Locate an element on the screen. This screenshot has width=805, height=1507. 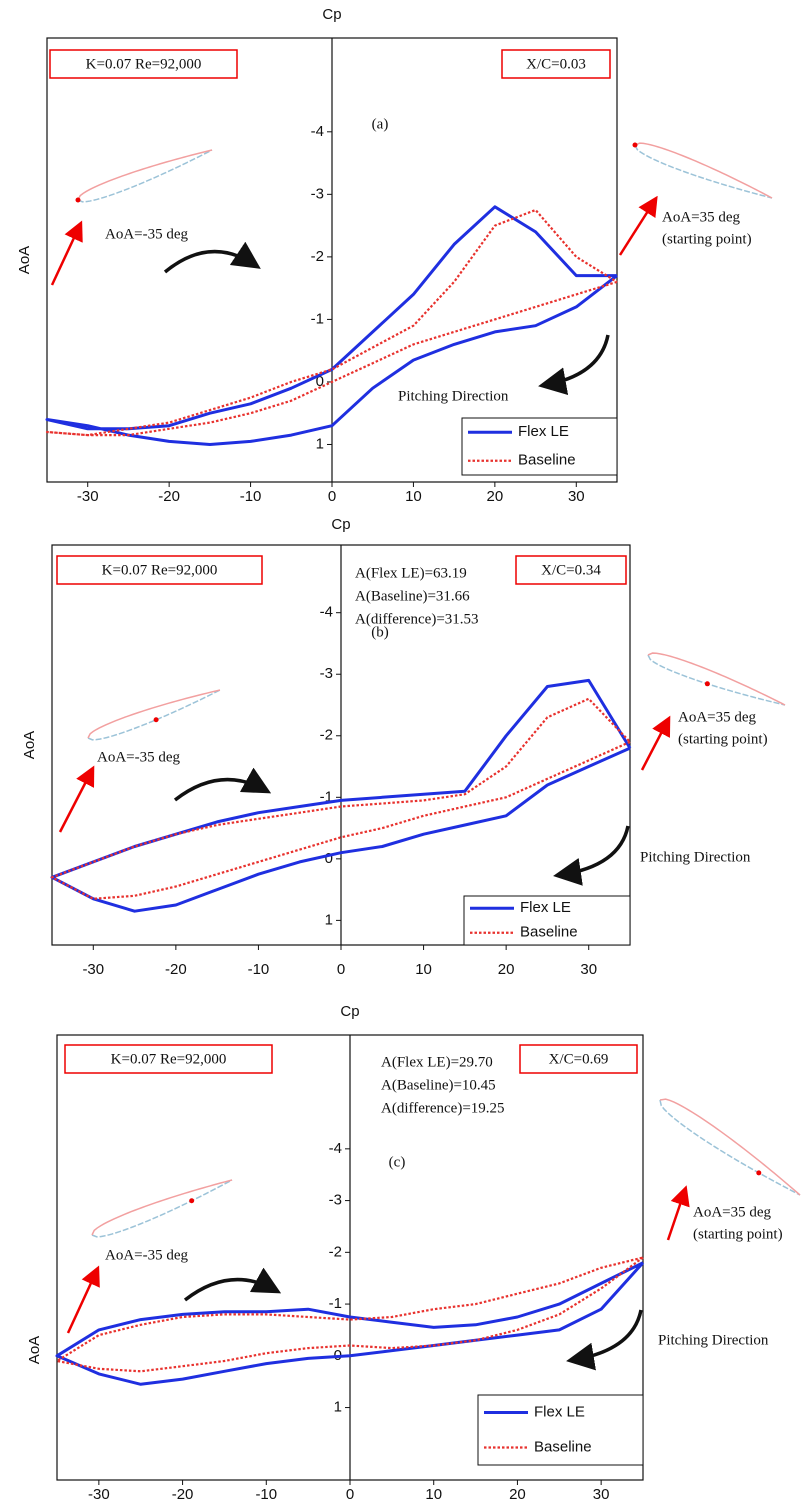
area-label: A(Baseline)=10.45 is located at coordinates (438, 1085).